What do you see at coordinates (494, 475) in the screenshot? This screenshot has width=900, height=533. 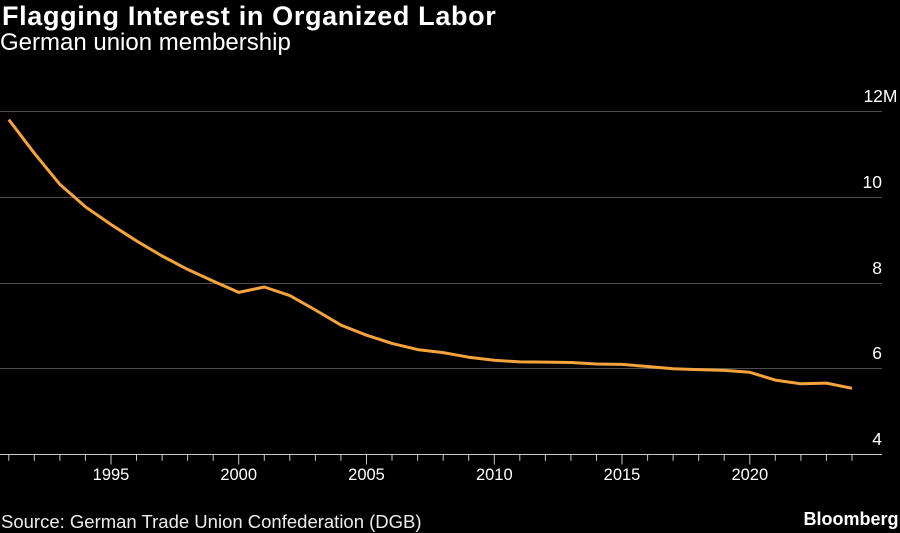 I see `svg-text: 2010` at bounding box center [494, 475].